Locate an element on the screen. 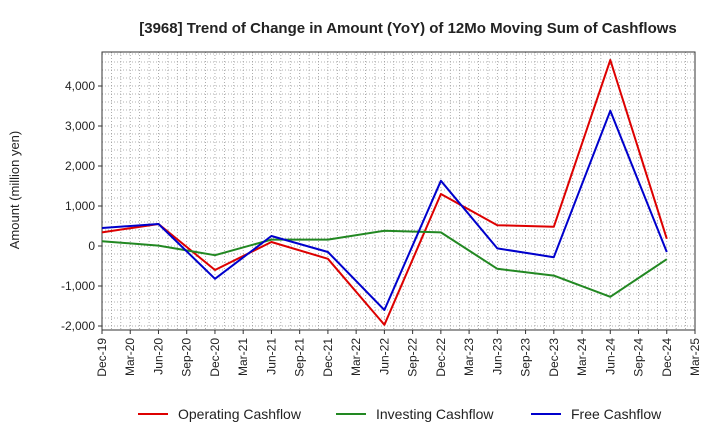  x-tick-label: Mar-21 is located at coordinates (243, 357).